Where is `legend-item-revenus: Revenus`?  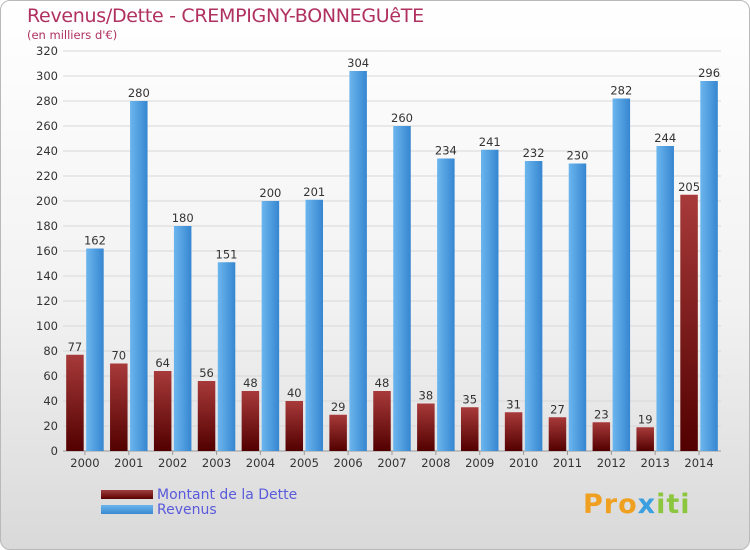
legend-item-revenus: Revenus is located at coordinates (199, 509).